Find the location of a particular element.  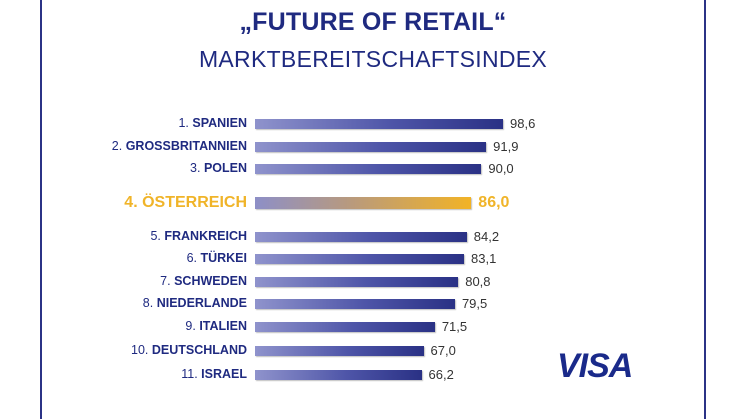

value-label: 67,0 is located at coordinates (443, 350).